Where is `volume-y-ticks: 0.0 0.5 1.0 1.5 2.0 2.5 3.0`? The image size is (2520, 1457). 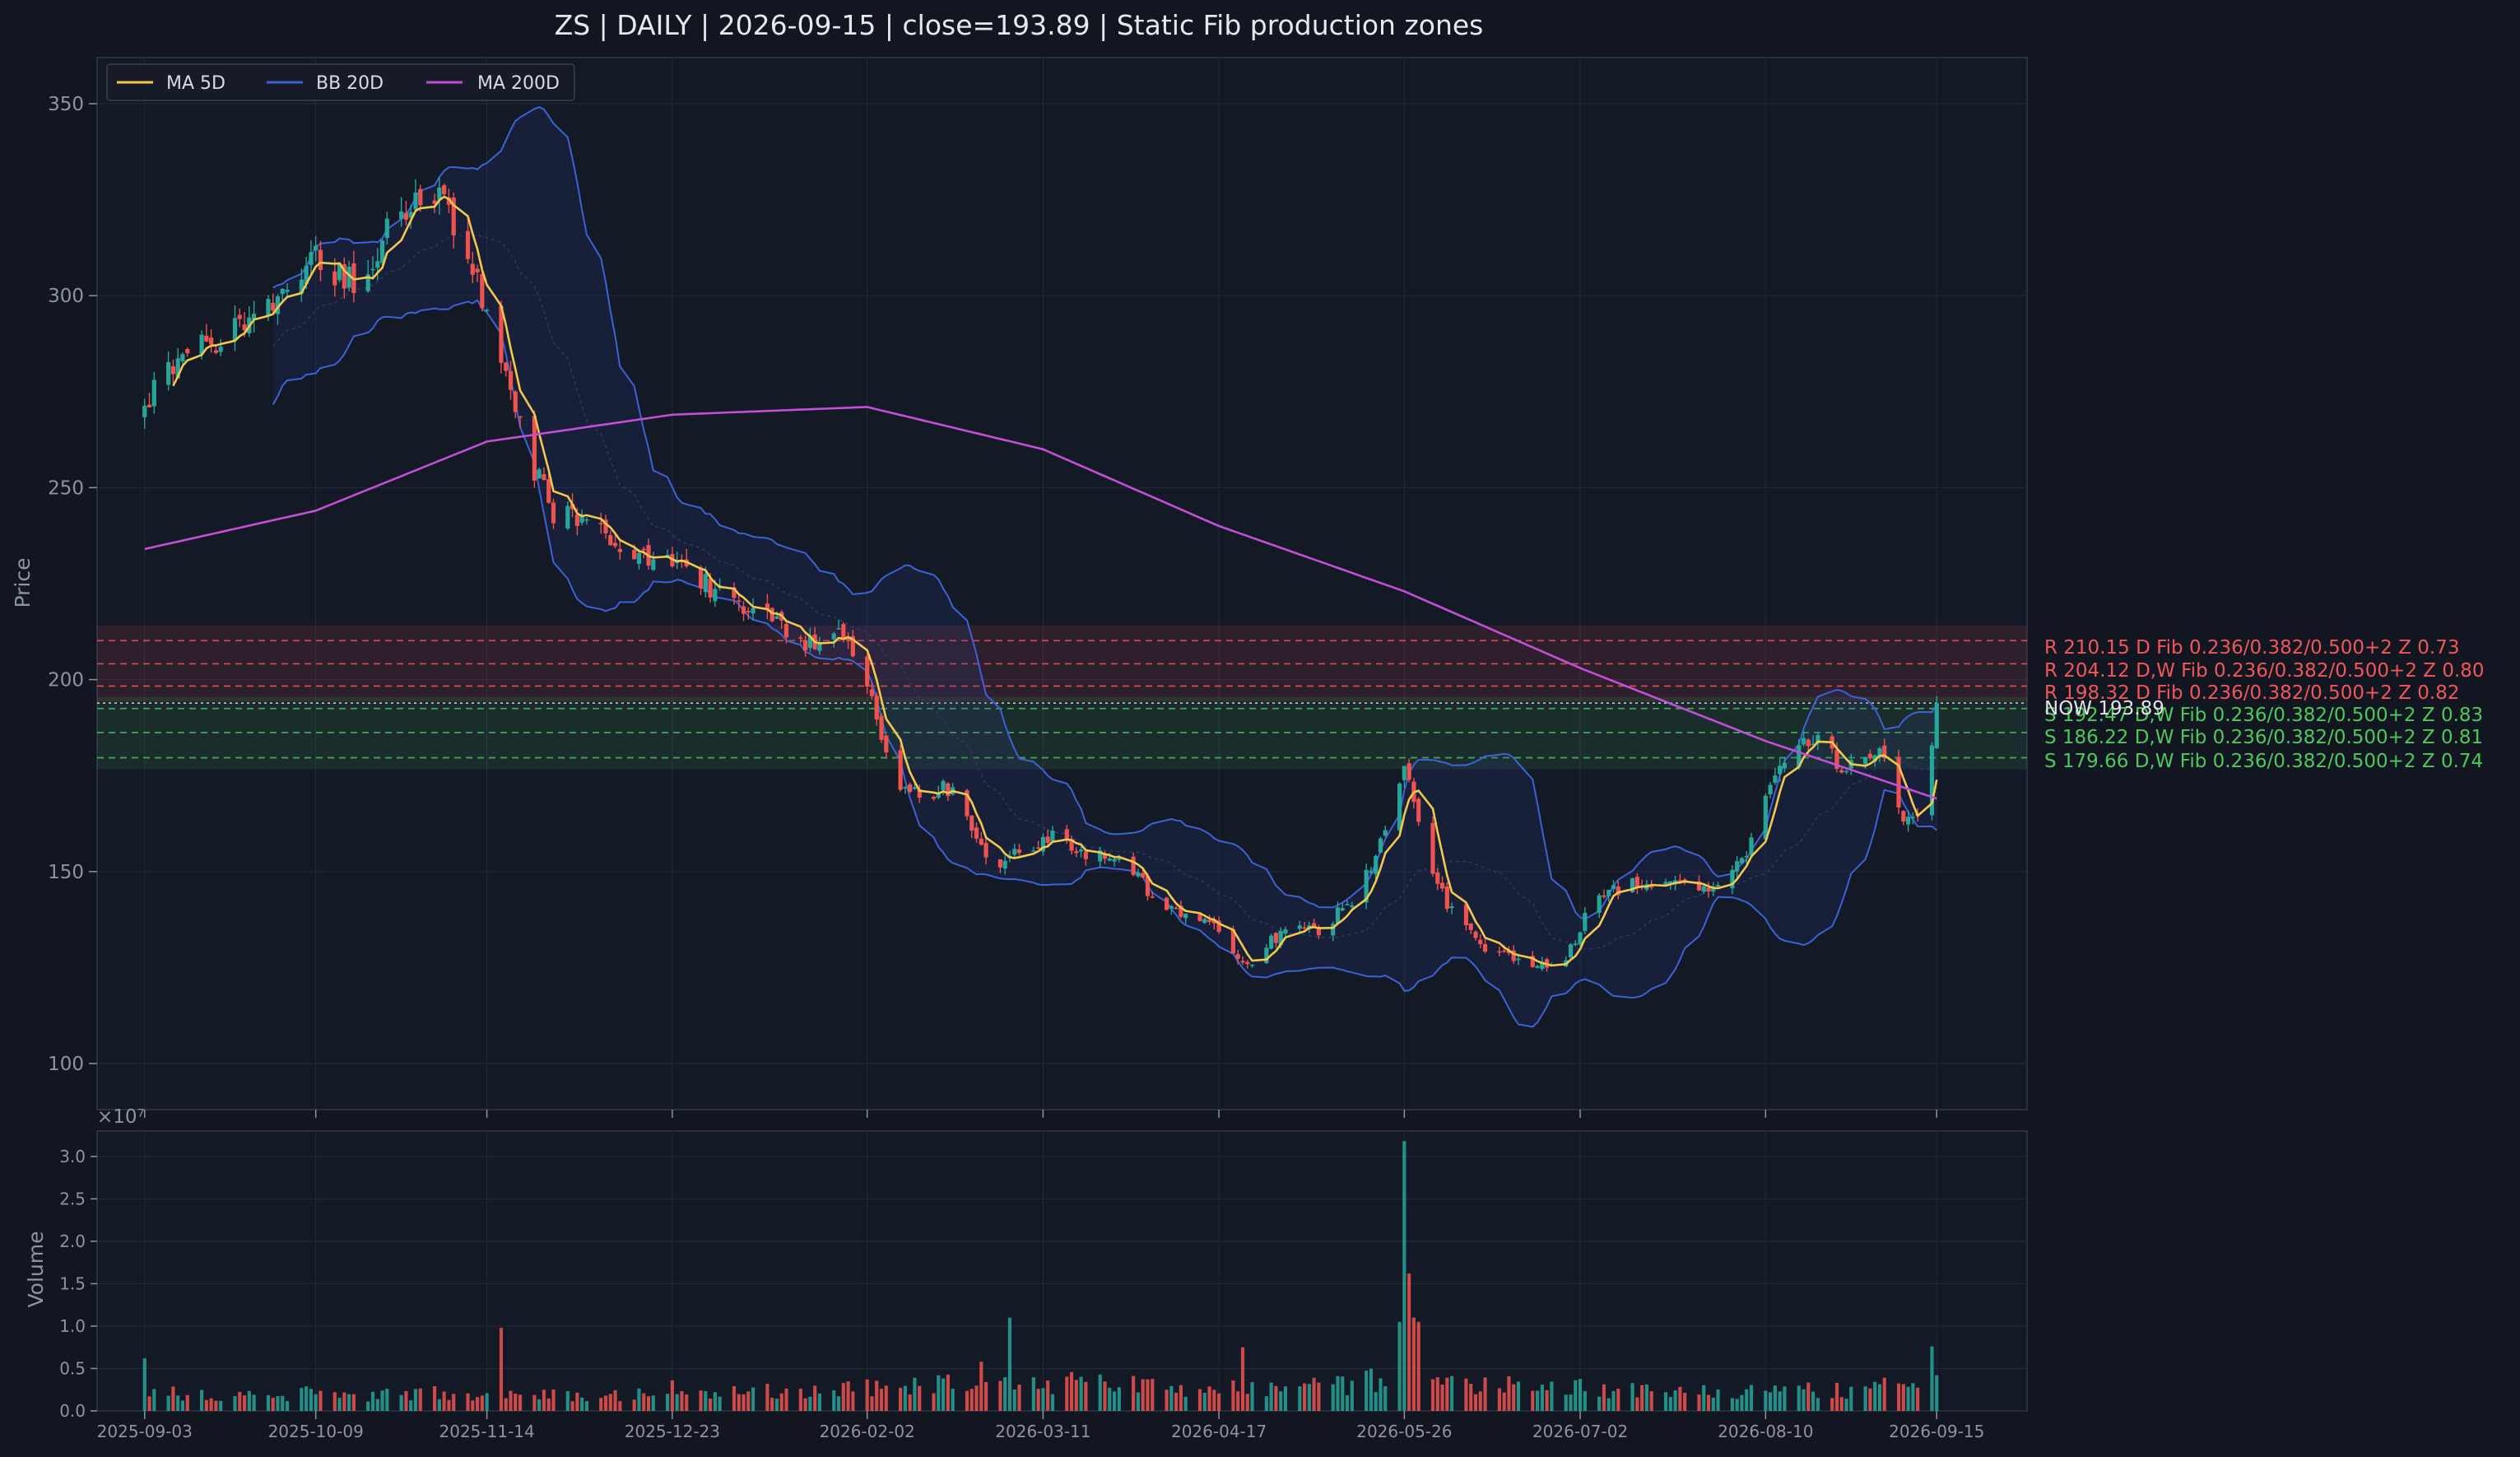 volume-y-ticks: 0.0 0.5 1.0 1.5 2.0 2.5 3.0 is located at coordinates (78, 1284).